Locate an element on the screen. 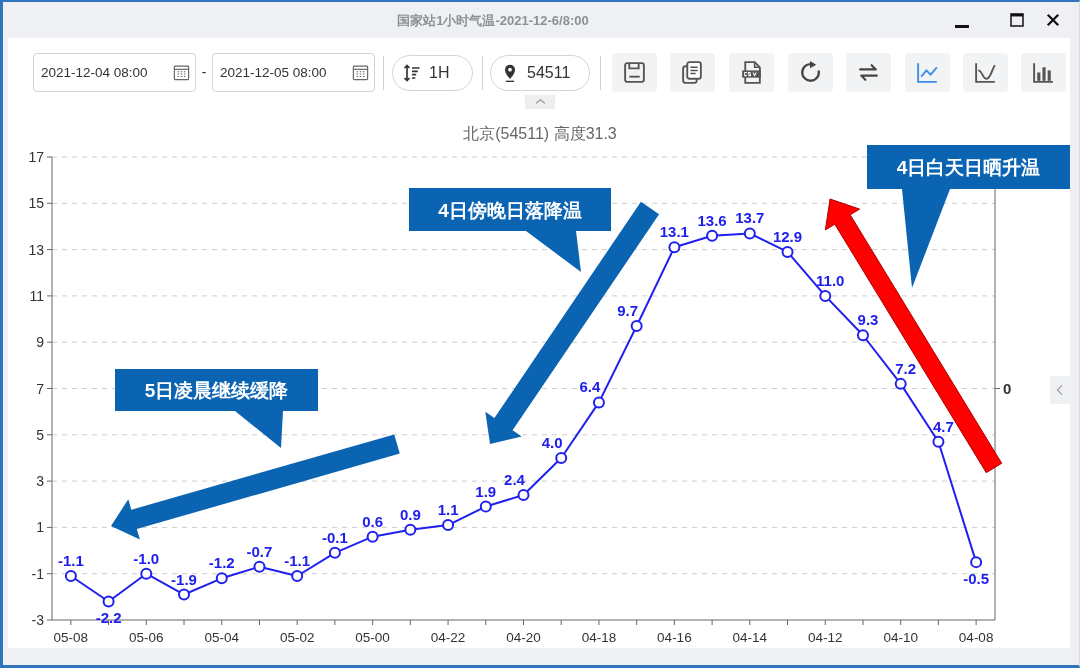 This screenshot has width=1080, height=668. y-tick-label: 7 is located at coordinates (40, 388).